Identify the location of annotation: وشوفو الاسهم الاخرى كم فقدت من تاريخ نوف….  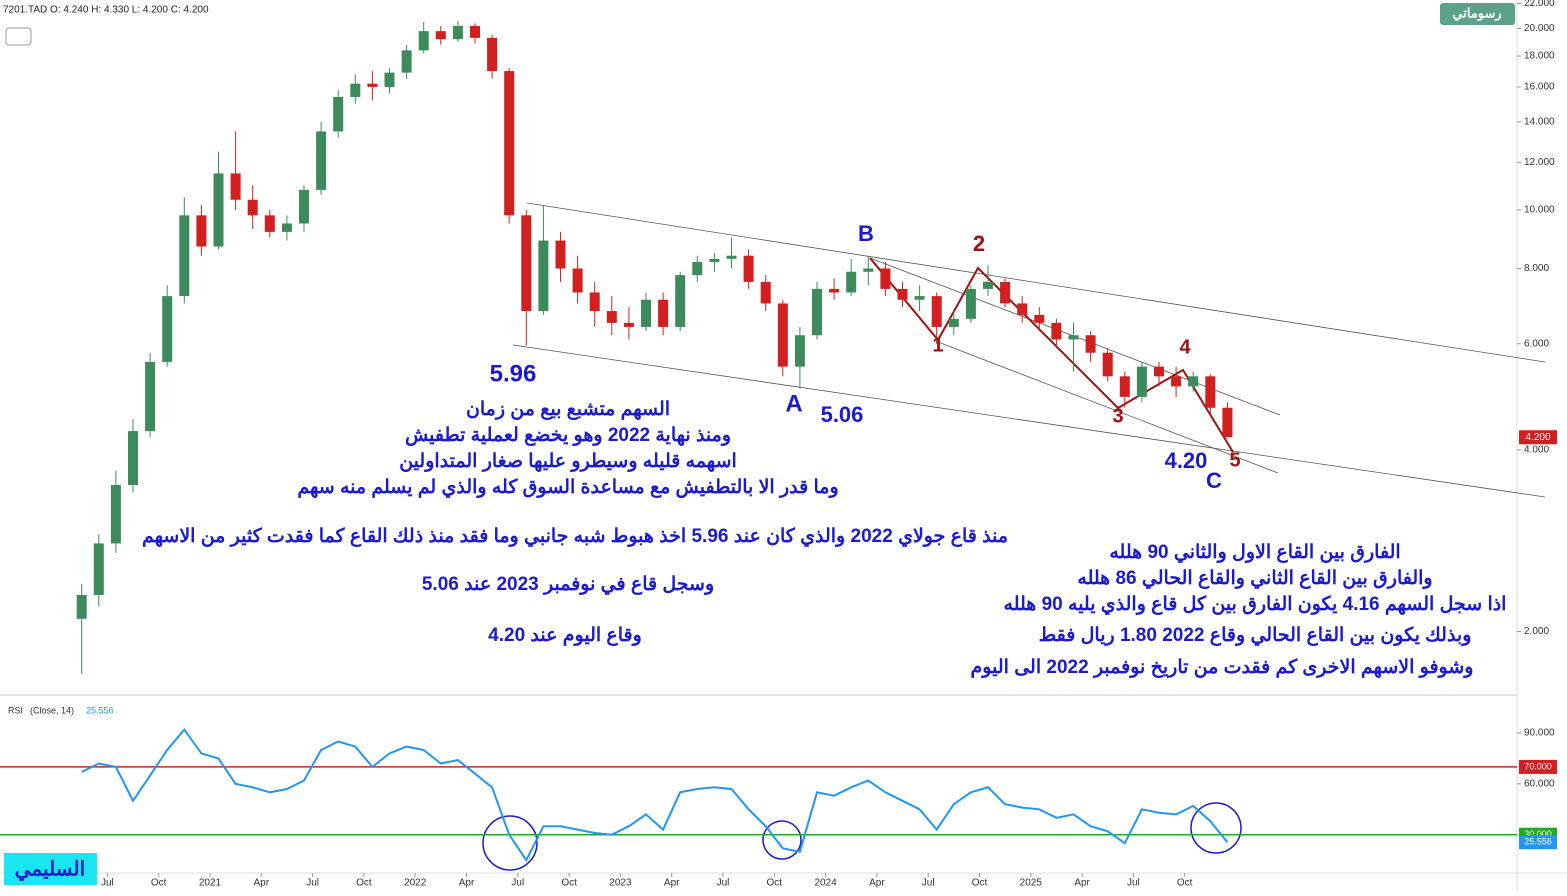
(1222, 667).